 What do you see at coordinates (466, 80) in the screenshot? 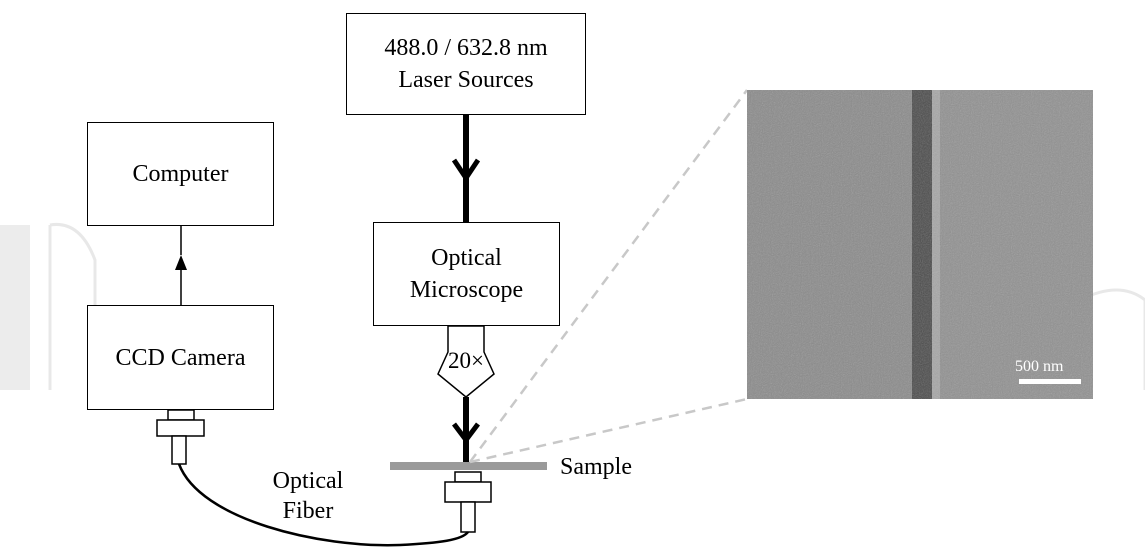
I see `laser-sources-label: Laser Sources` at bounding box center [466, 80].